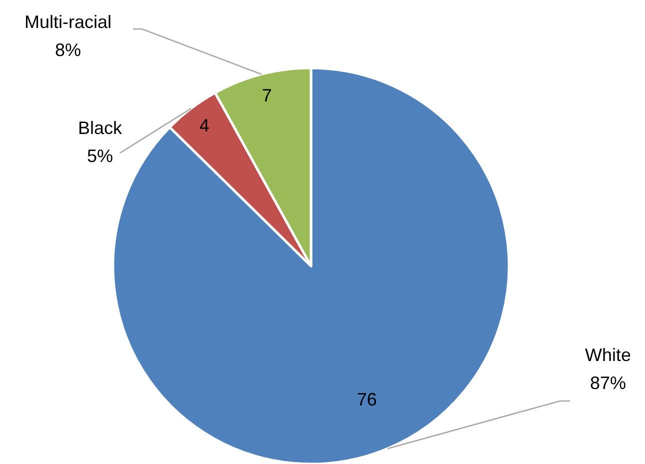  I want to click on text: 87%, so click(608, 383).